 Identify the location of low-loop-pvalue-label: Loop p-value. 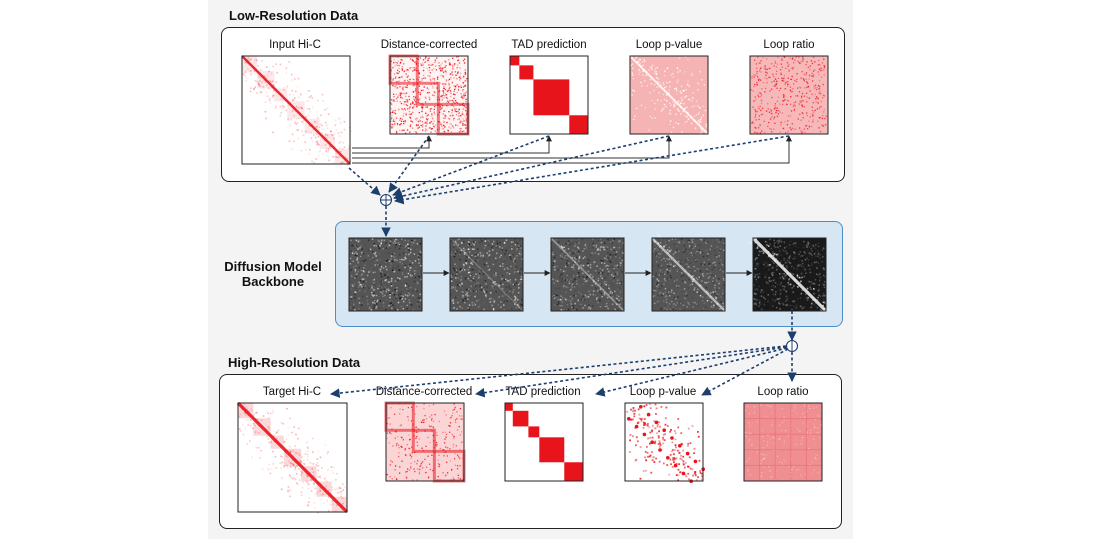
(669, 45).